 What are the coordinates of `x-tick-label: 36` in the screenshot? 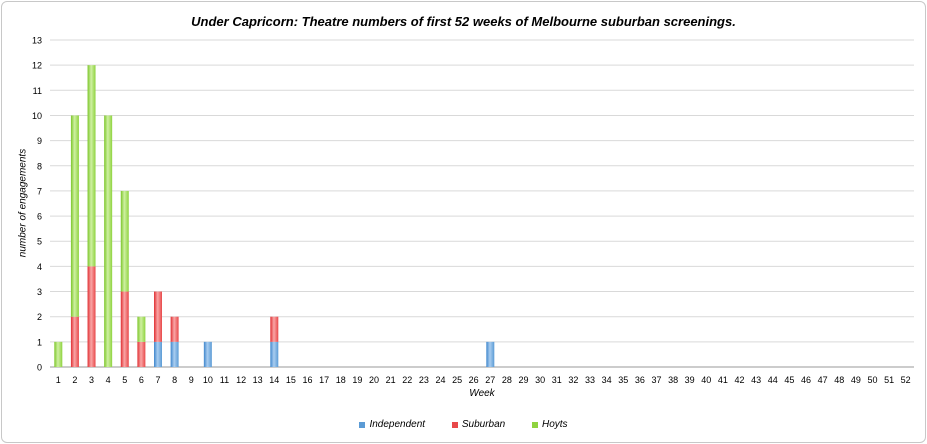 It's located at (640, 380).